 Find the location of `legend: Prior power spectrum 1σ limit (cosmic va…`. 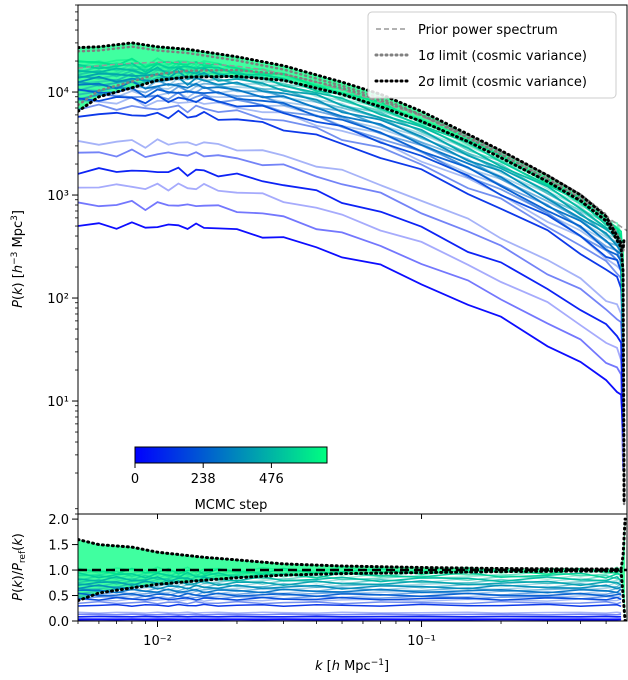

legend: Prior power spectrum 1σ limit (cosmic va… is located at coordinates (492, 55).